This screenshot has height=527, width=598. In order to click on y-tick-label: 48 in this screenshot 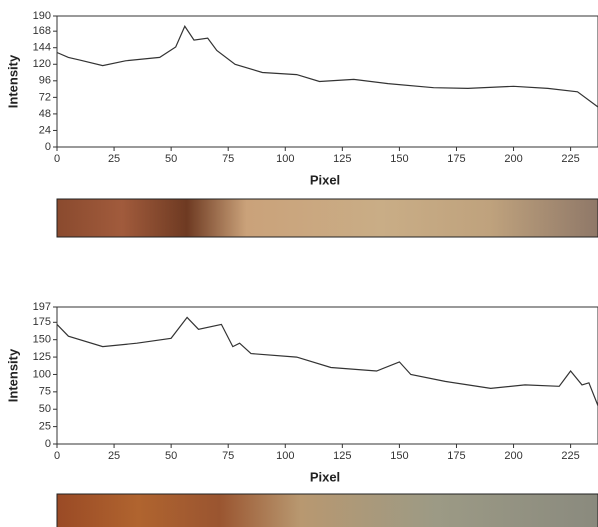, I will do `click(45, 114)`.